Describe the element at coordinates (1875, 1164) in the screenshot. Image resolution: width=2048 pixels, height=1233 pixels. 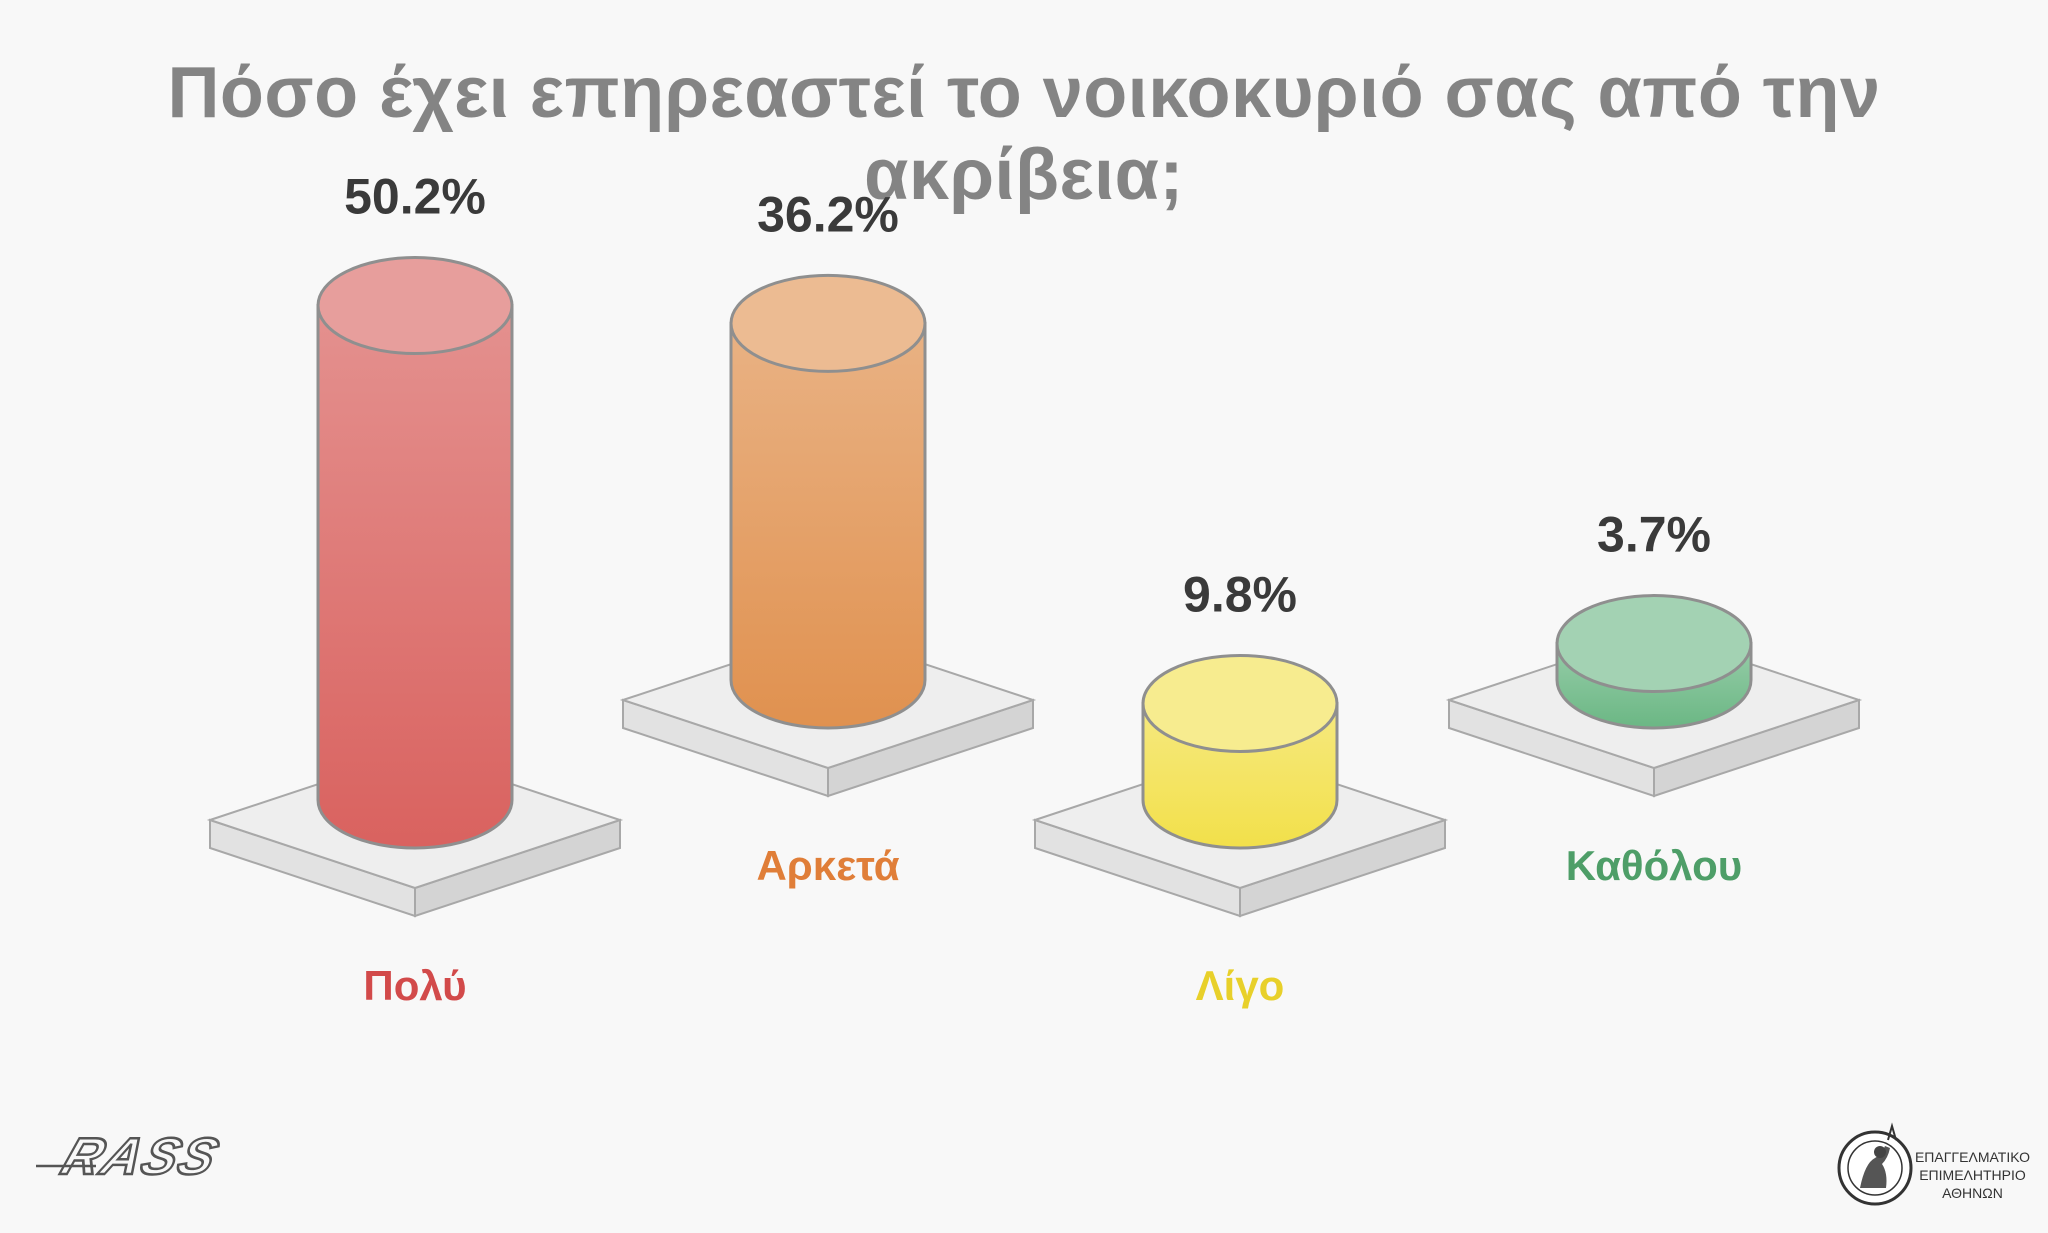
I see `chamber-seal-logo` at that location.